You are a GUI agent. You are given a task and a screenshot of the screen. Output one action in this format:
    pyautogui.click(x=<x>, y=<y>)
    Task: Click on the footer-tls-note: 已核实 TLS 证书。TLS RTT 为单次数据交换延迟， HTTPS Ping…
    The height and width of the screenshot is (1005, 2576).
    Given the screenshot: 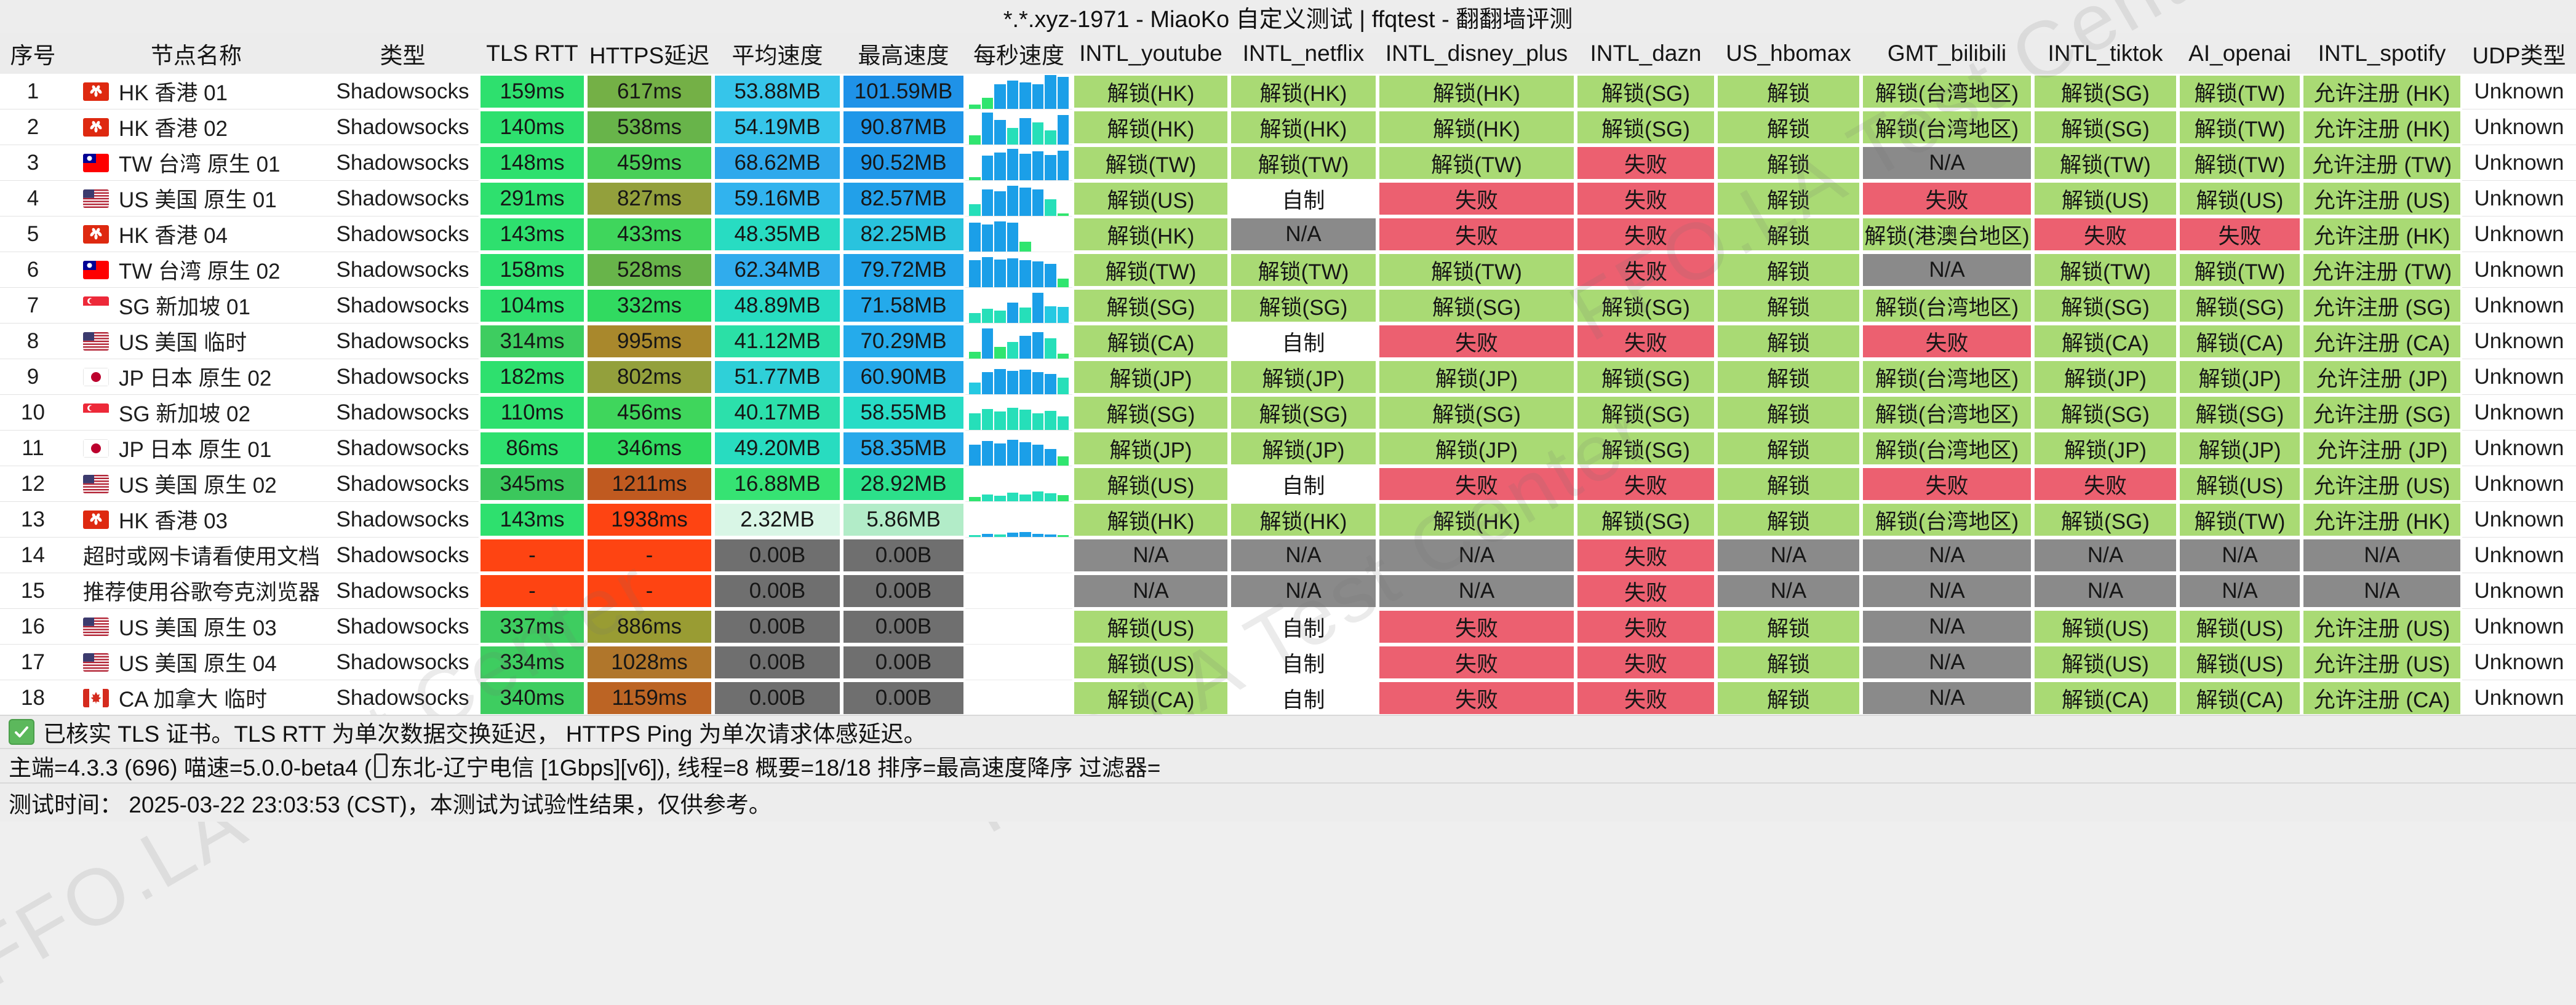 What is the action you would take?
    pyautogui.click(x=1288, y=731)
    